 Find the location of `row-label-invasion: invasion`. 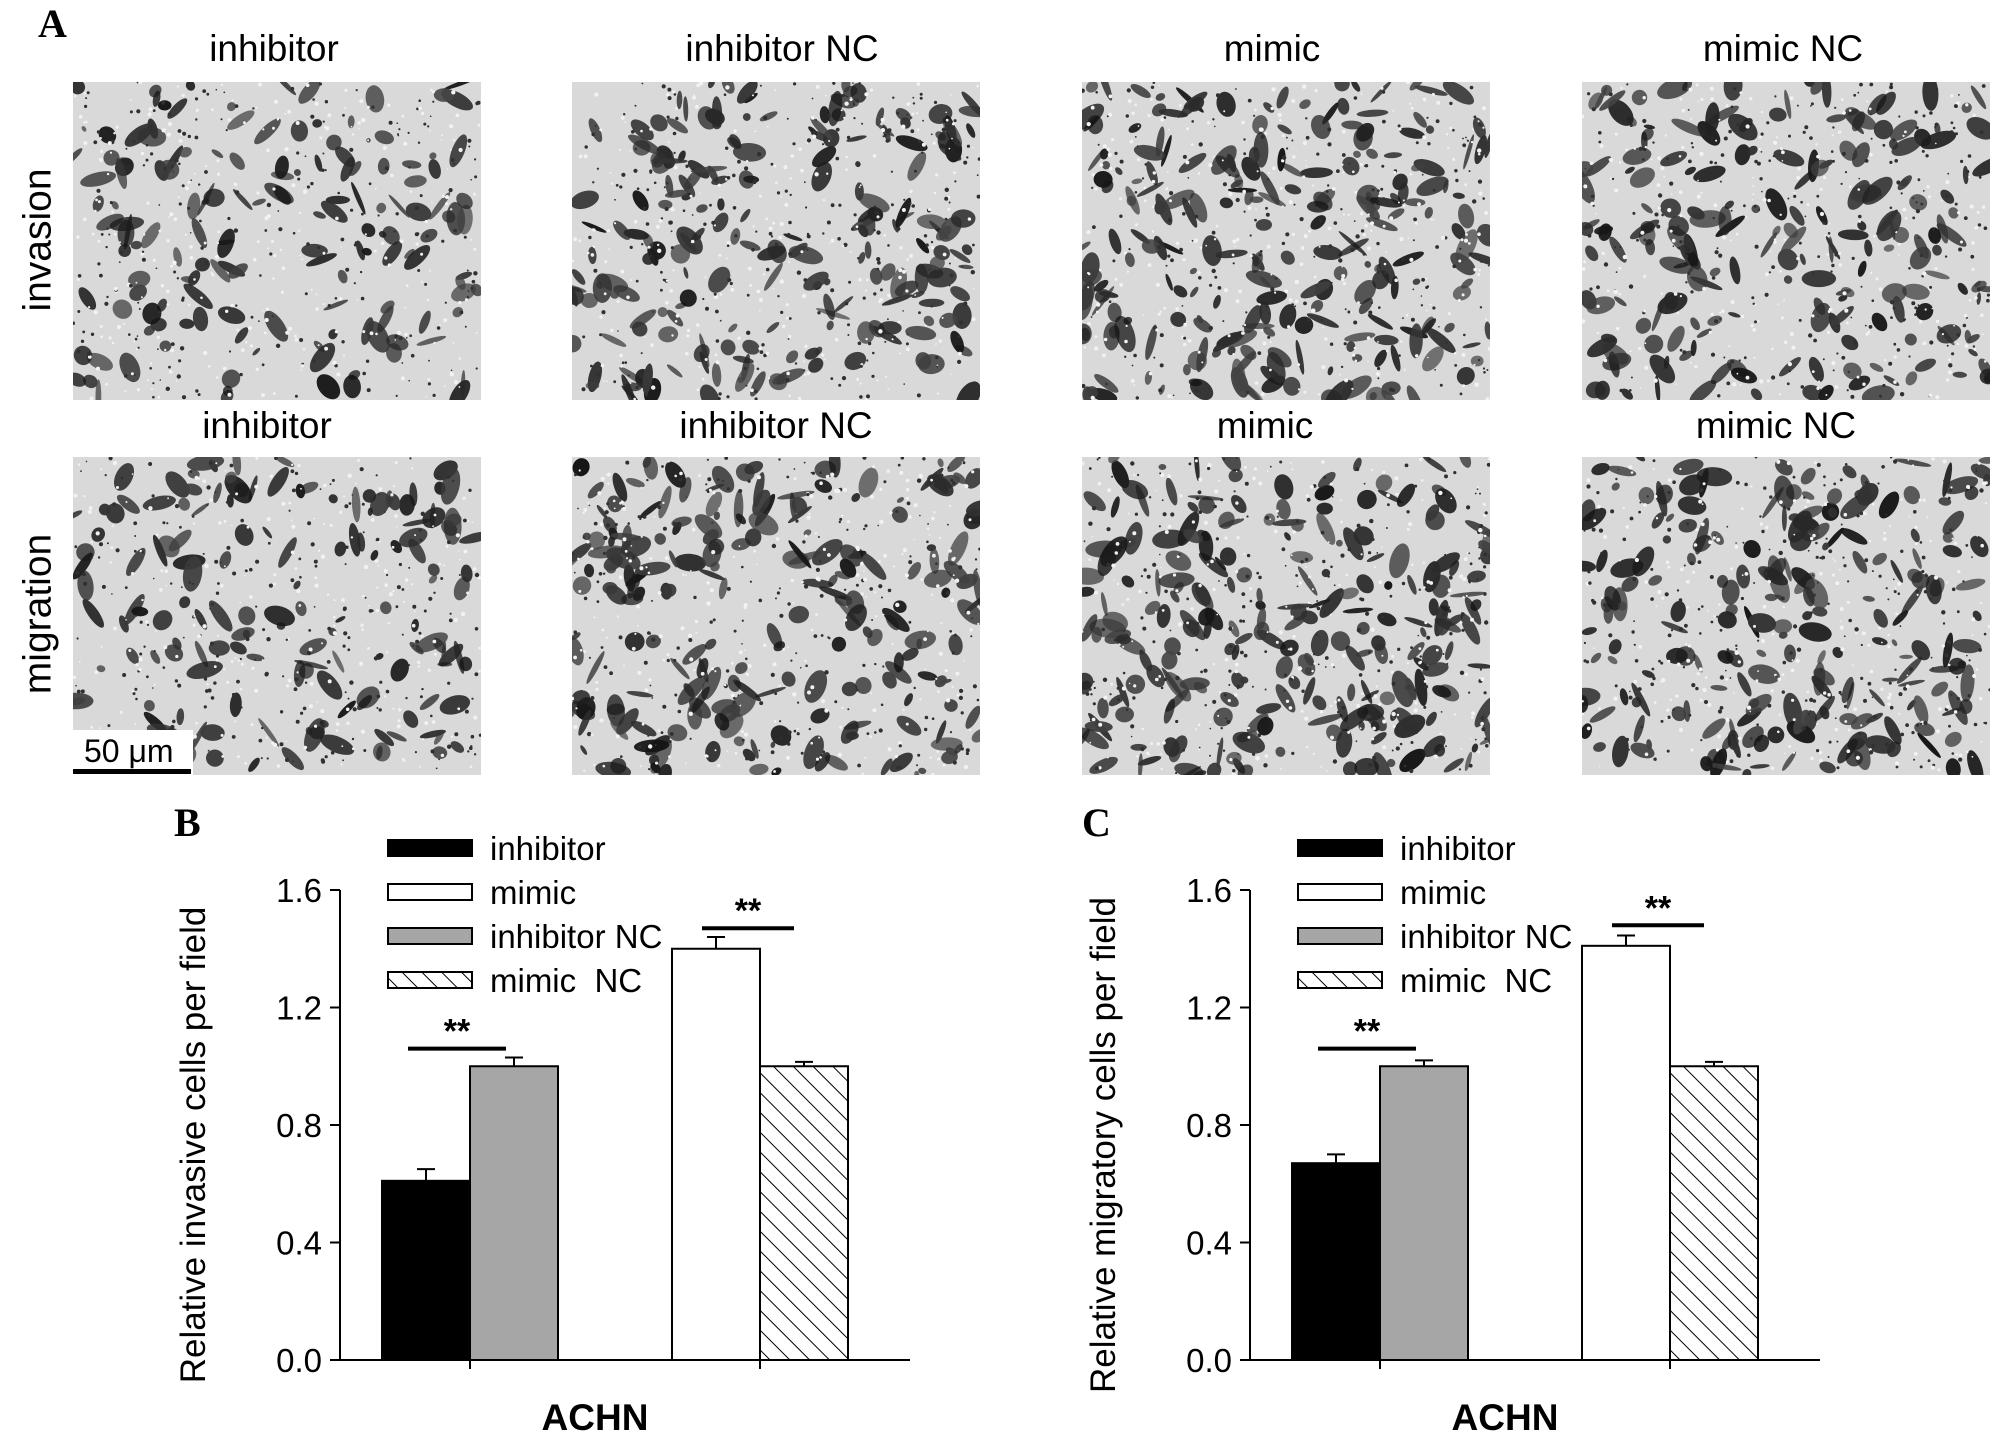

row-label-invasion: invasion is located at coordinates (38, 240).